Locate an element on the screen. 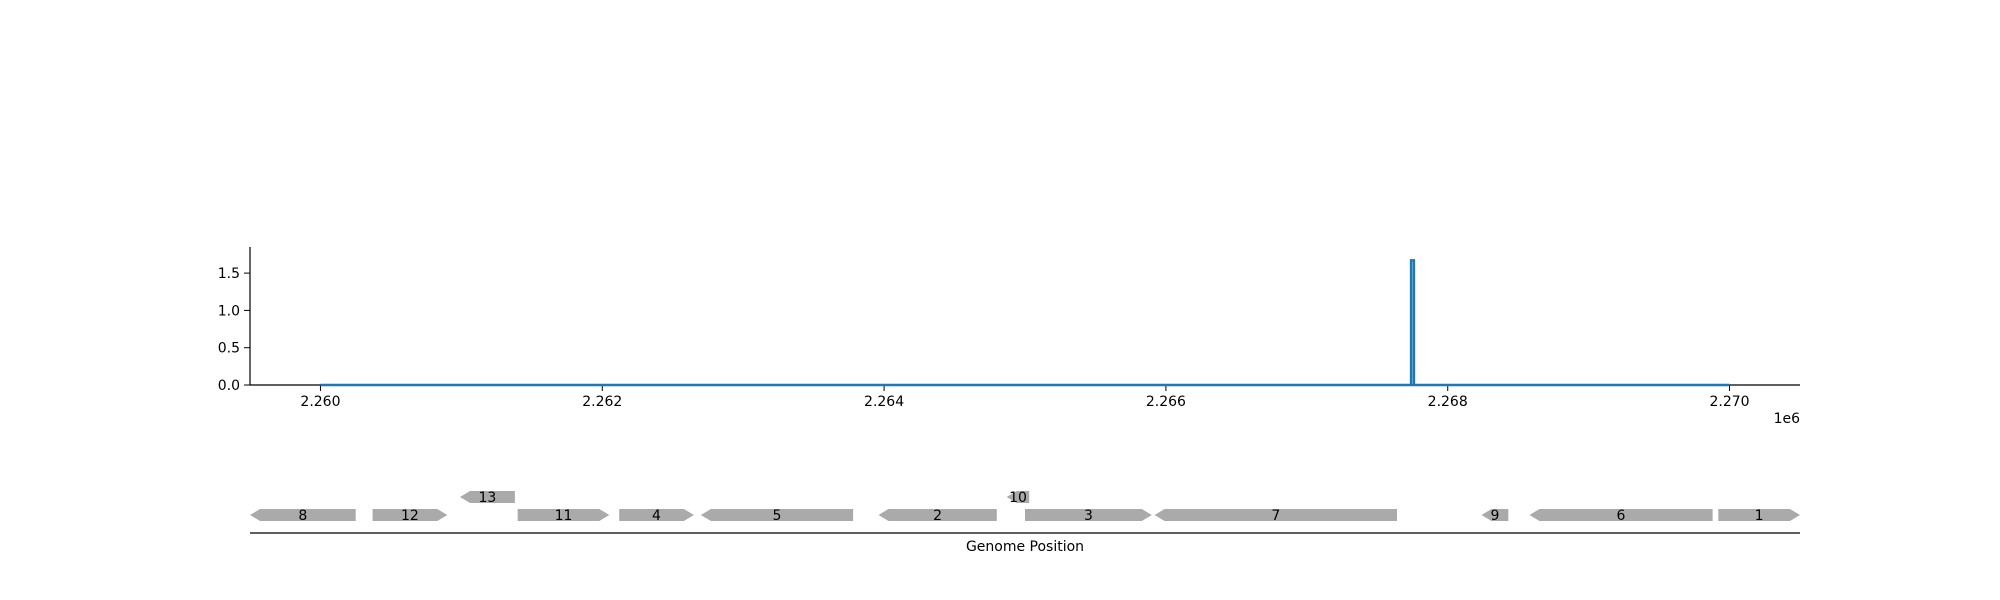  gene-label: 7 is located at coordinates (1275, 516).